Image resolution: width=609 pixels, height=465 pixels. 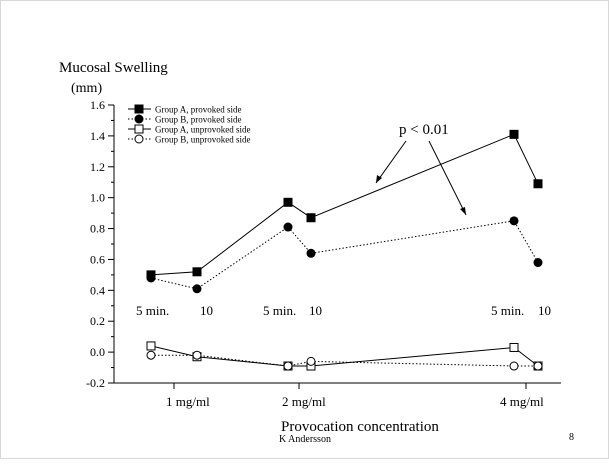 I want to click on y-tick-label: 1.4, so click(x=97, y=136).